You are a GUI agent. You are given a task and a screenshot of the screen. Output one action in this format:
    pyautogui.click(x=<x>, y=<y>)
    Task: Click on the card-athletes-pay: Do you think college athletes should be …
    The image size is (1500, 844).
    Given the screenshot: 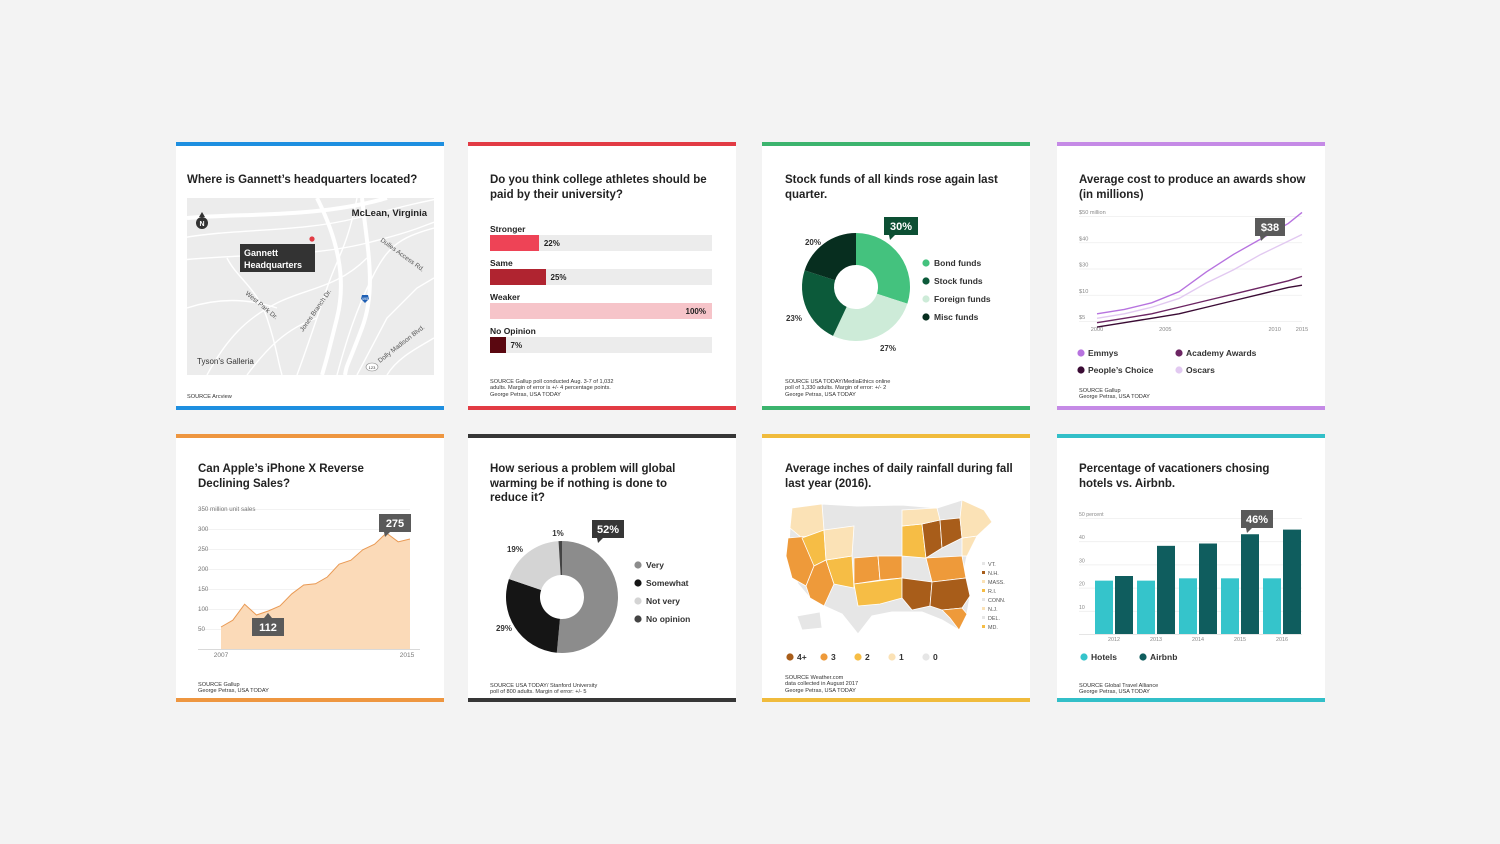 What is the action you would take?
    pyautogui.click(x=602, y=276)
    